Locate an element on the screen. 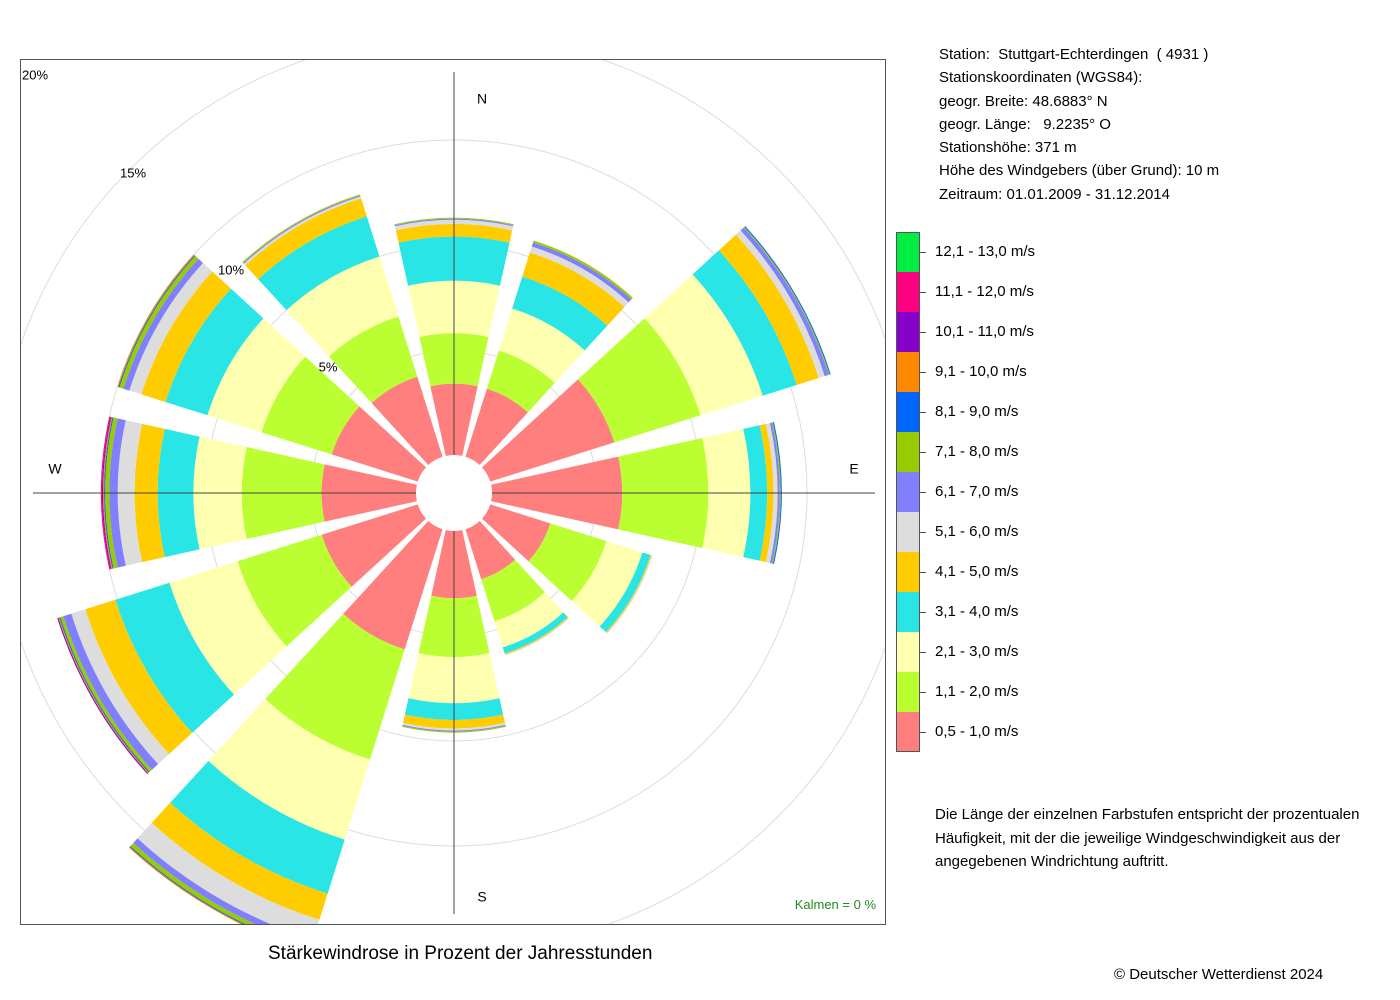 Image resolution: width=1400 pixels, height=1000 pixels. legend-label: 2,1 - 3,0 m/s is located at coordinates (977, 651).